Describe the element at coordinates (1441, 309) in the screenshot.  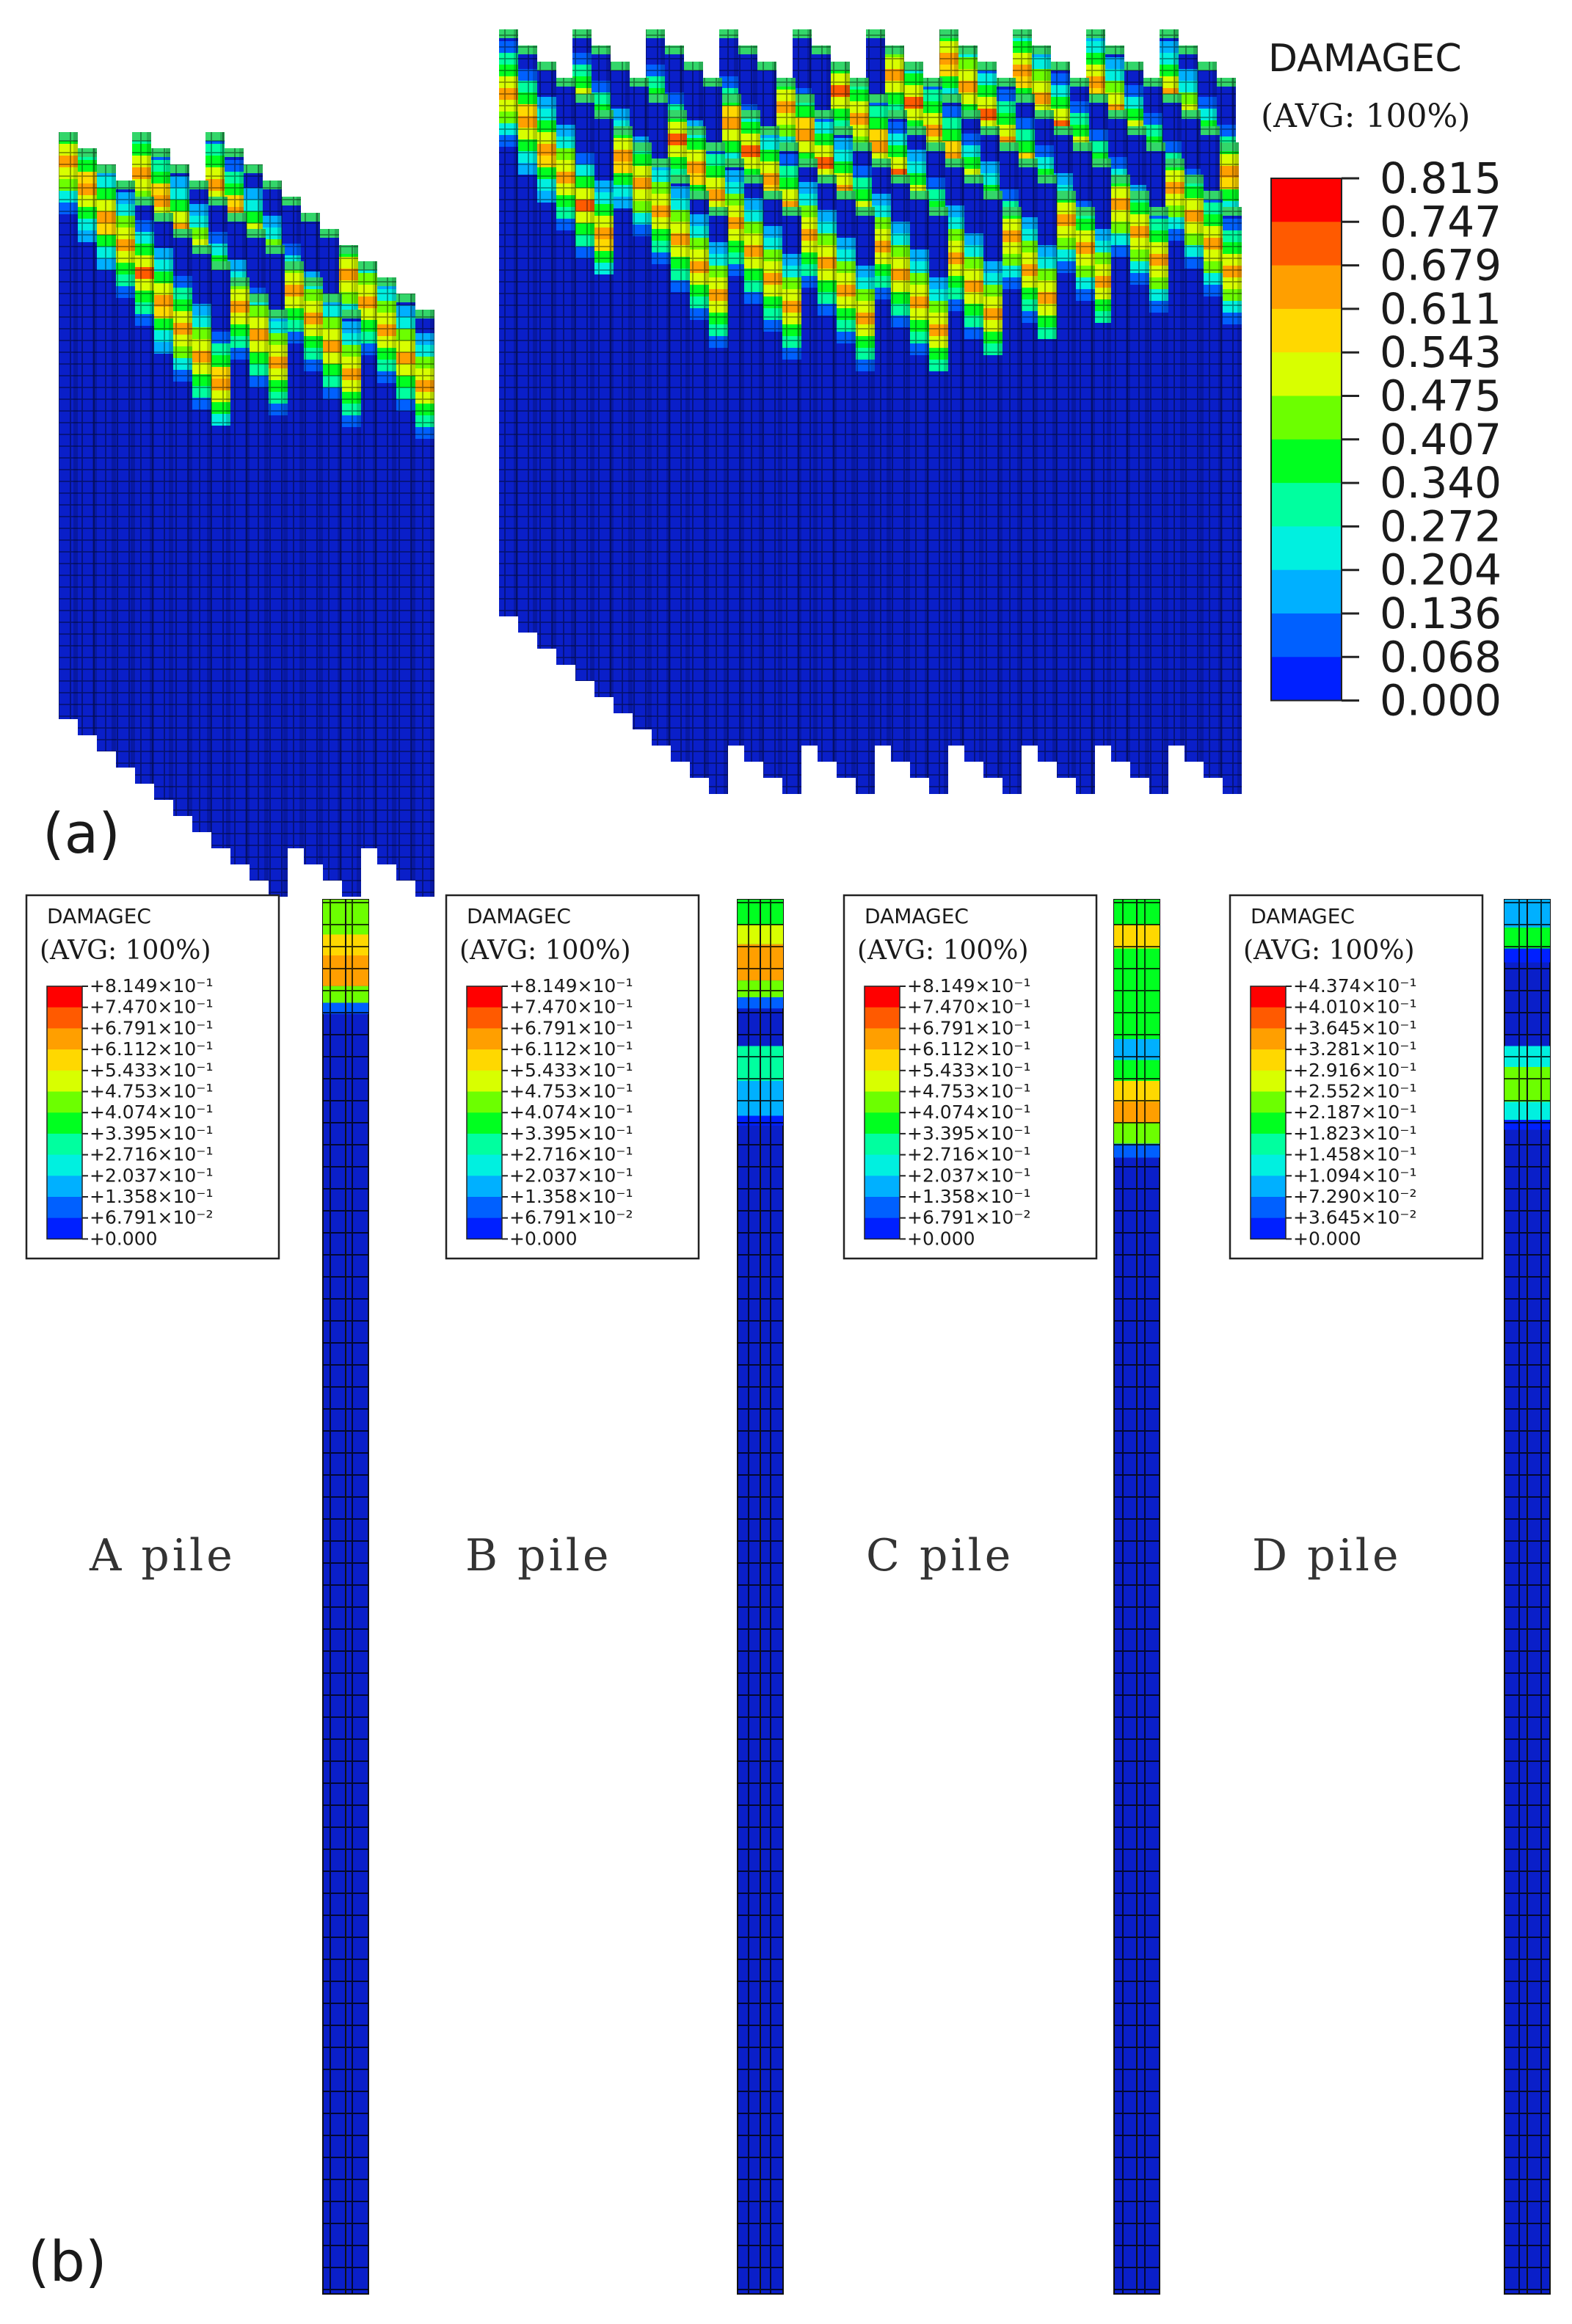
I see `legend-a-value: 0.611` at that location.